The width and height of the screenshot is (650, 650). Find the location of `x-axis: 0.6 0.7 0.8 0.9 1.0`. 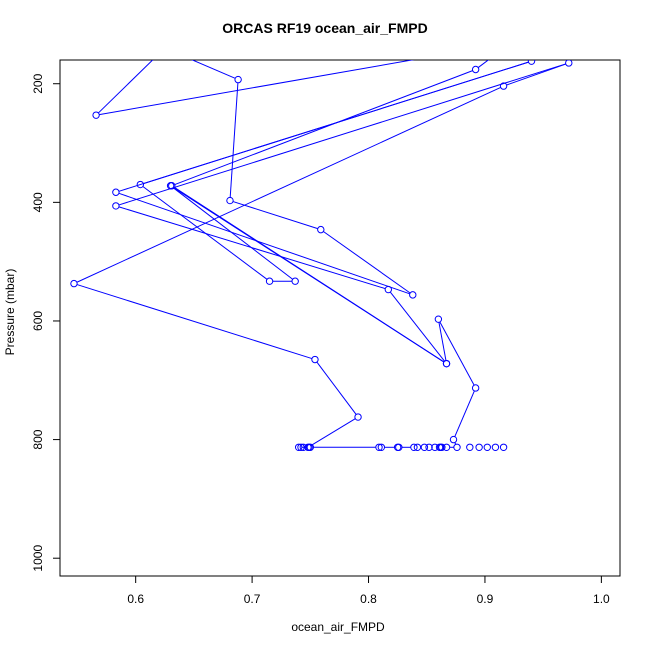

x-axis: 0.6 0.7 0.8 0.9 1.0 is located at coordinates (368, 591).